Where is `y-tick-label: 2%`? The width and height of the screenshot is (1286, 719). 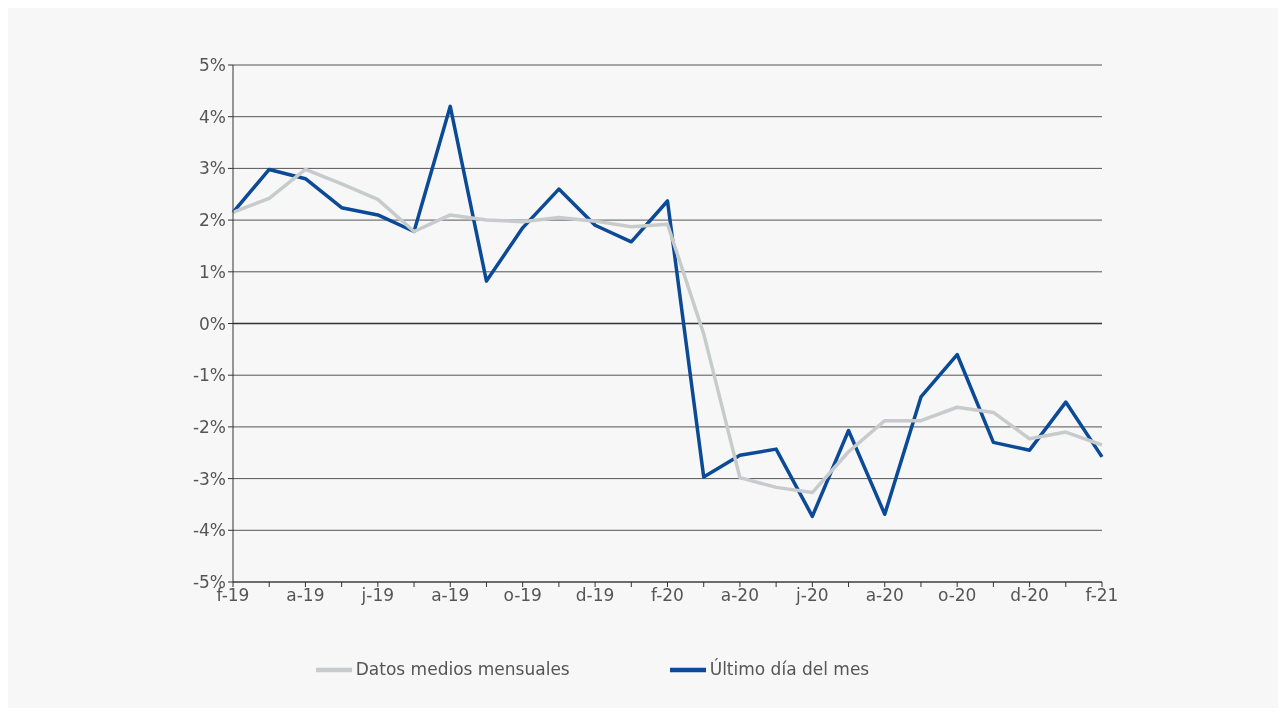
y-tick-label: 2% is located at coordinates (212, 220).